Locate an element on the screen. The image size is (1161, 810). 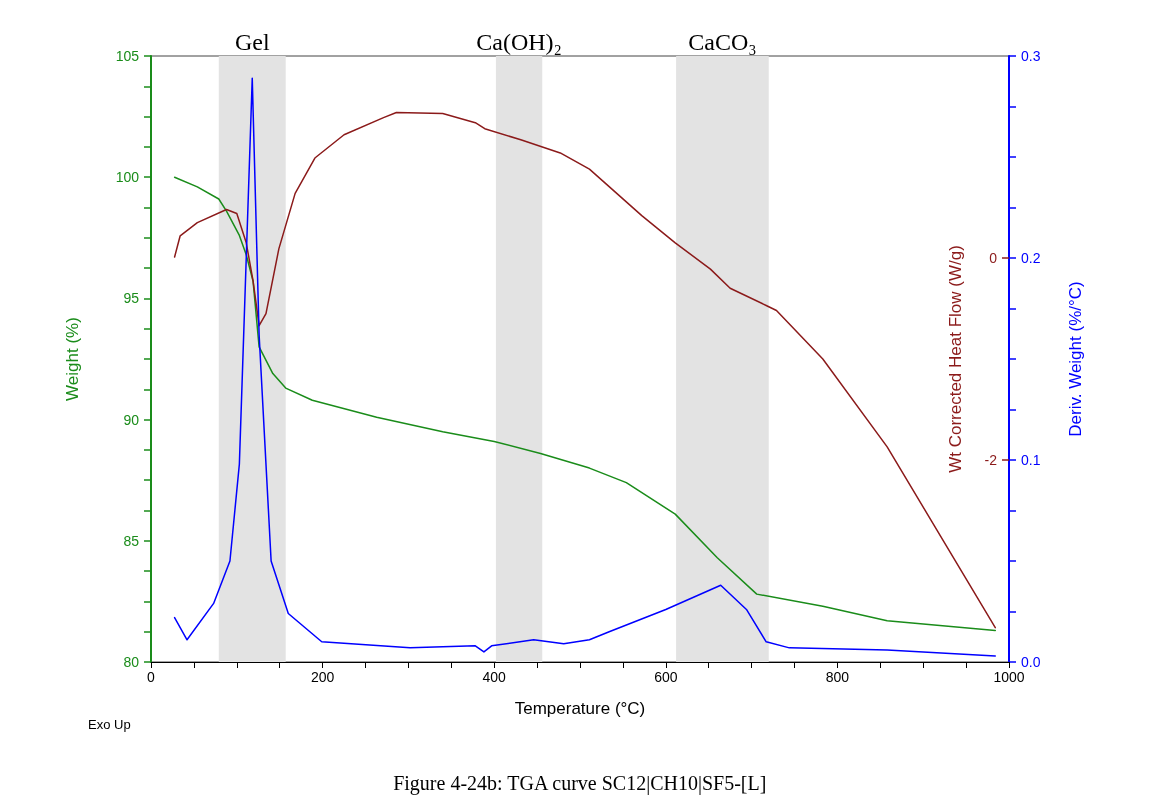
band-label: CaCO₃ is located at coordinates (722, 42).